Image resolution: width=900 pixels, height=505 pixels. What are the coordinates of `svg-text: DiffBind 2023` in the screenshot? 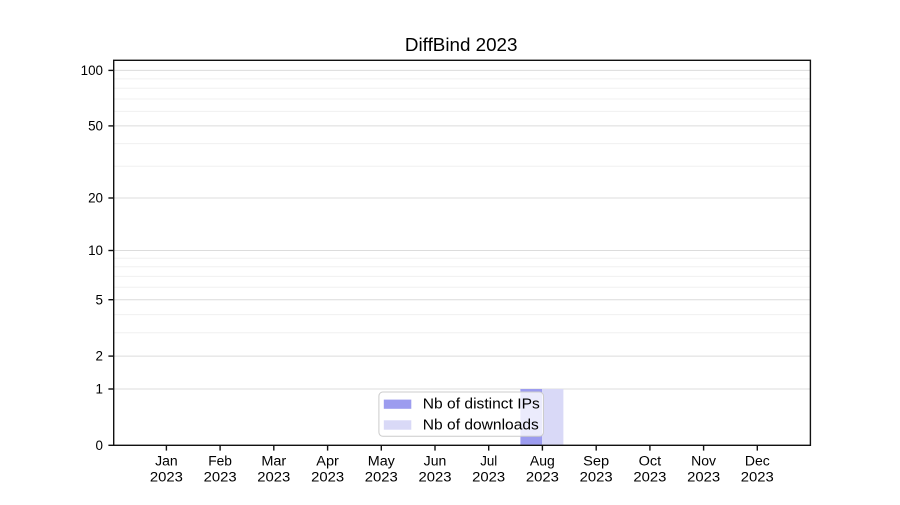 It's located at (461, 44).